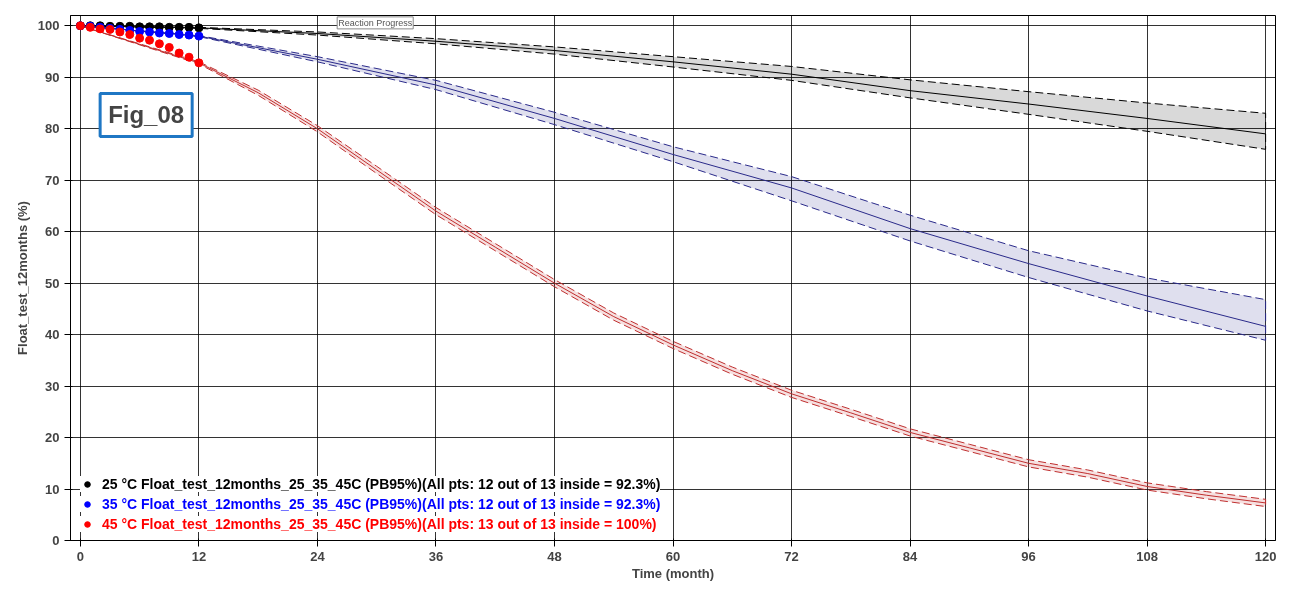  I want to click on y-axis-title: Float_test_12months (%), so click(22, 278).